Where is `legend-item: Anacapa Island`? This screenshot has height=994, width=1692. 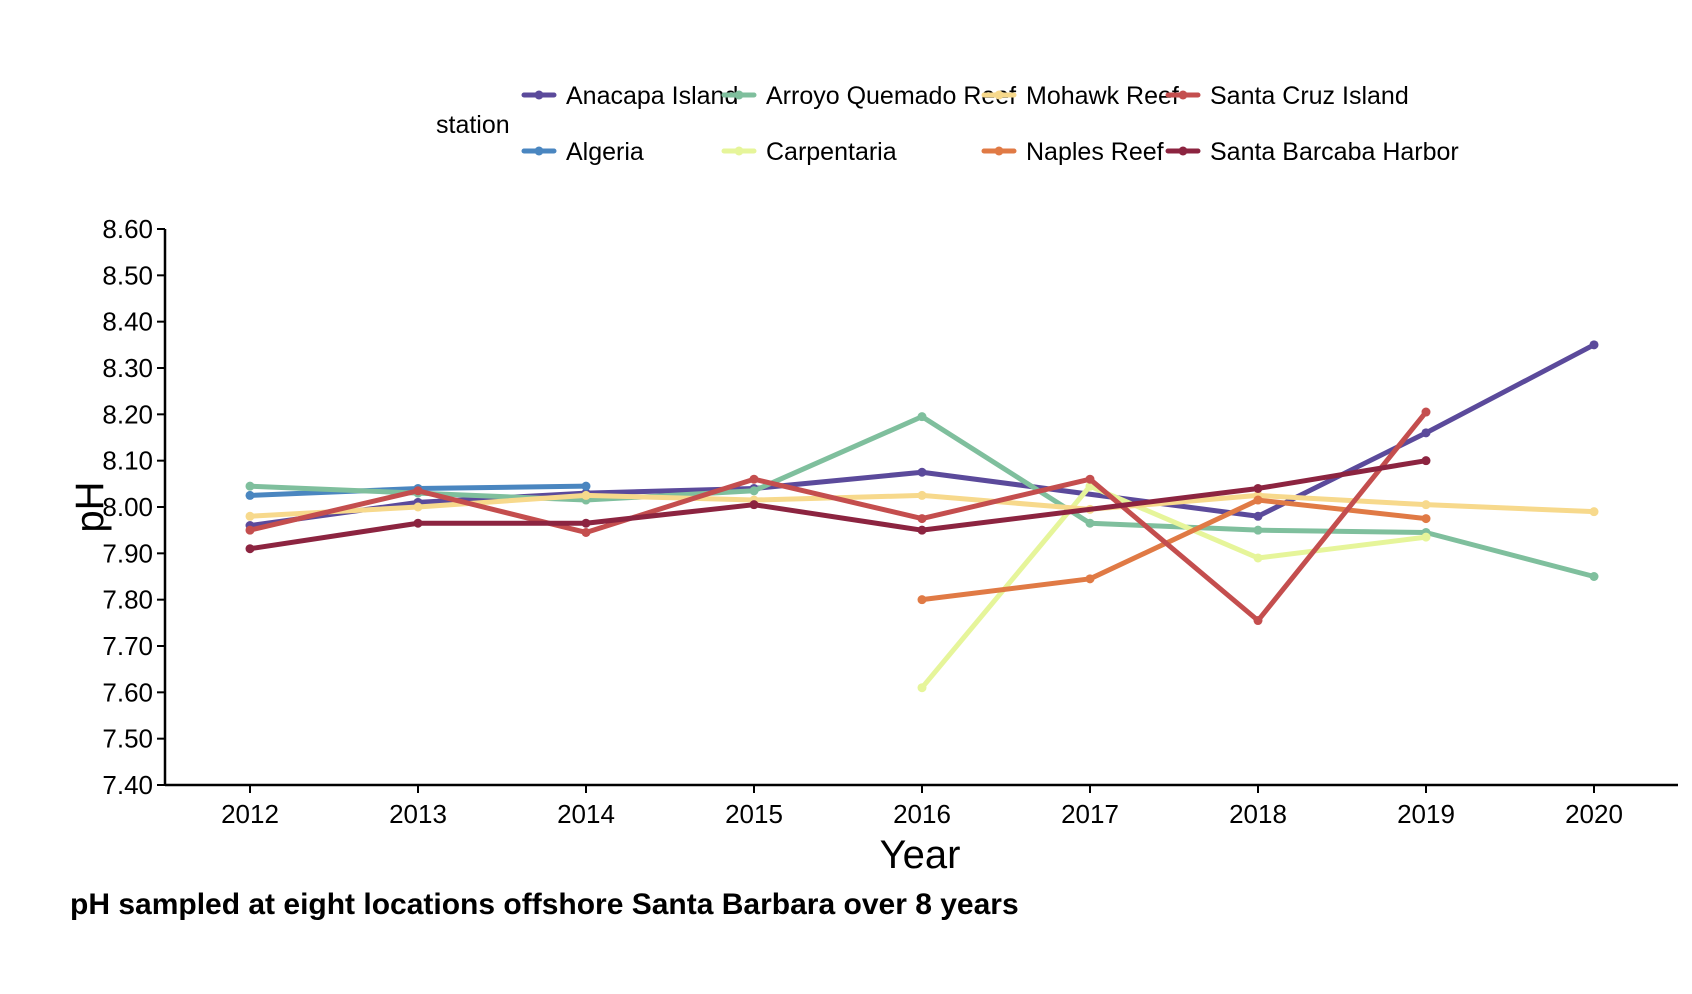
legend-item: Anacapa Island is located at coordinates (629, 96).